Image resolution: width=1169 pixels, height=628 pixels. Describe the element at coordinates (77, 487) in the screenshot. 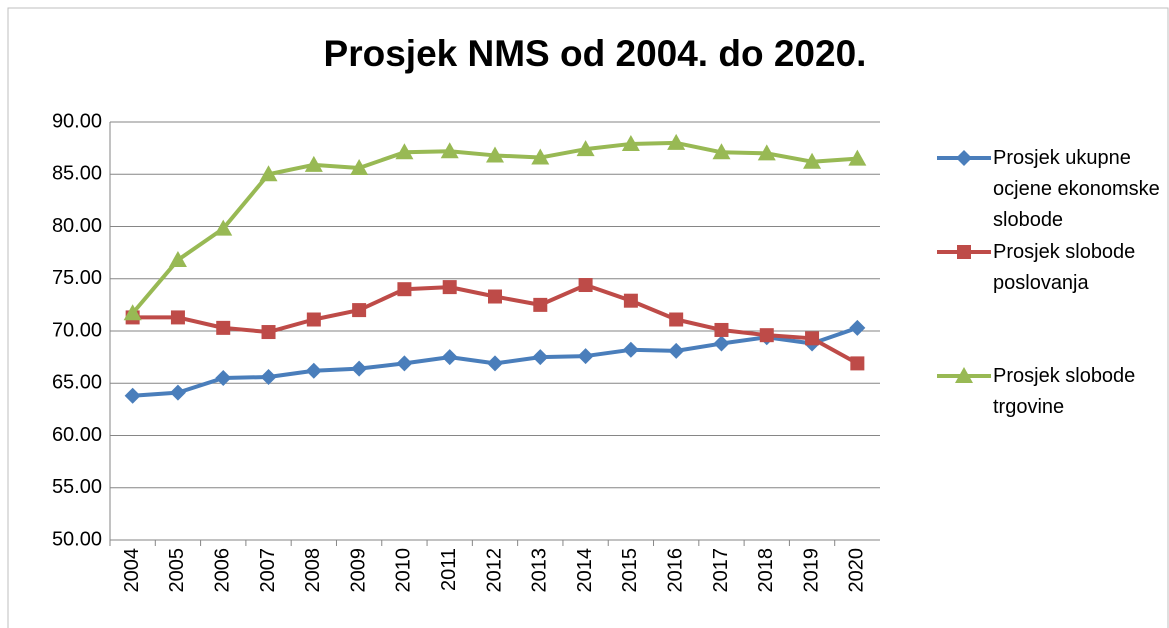

I see `y-tick-label: 55.00` at that location.